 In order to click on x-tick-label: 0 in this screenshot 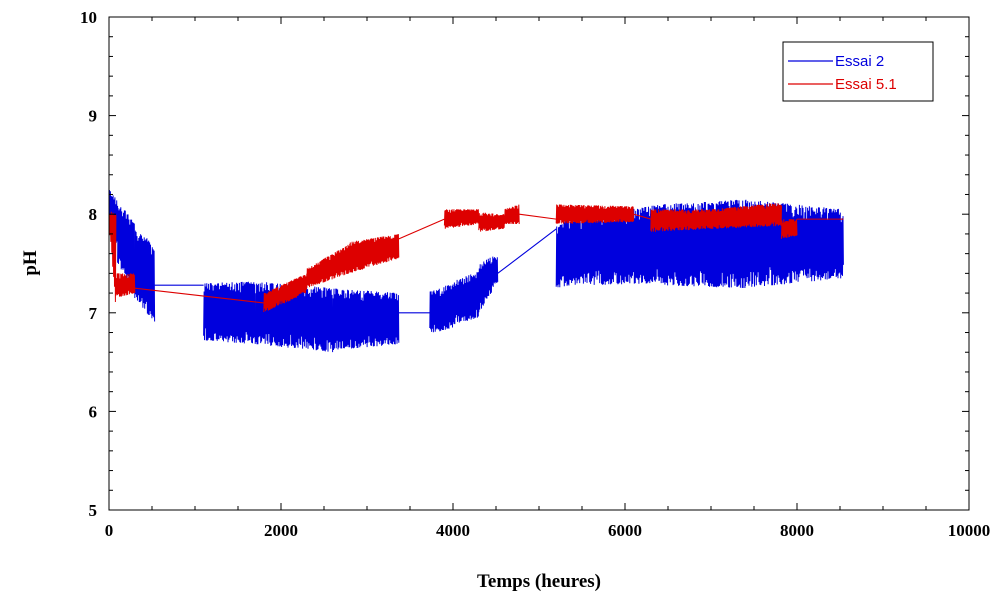, I will do `click(109, 530)`.